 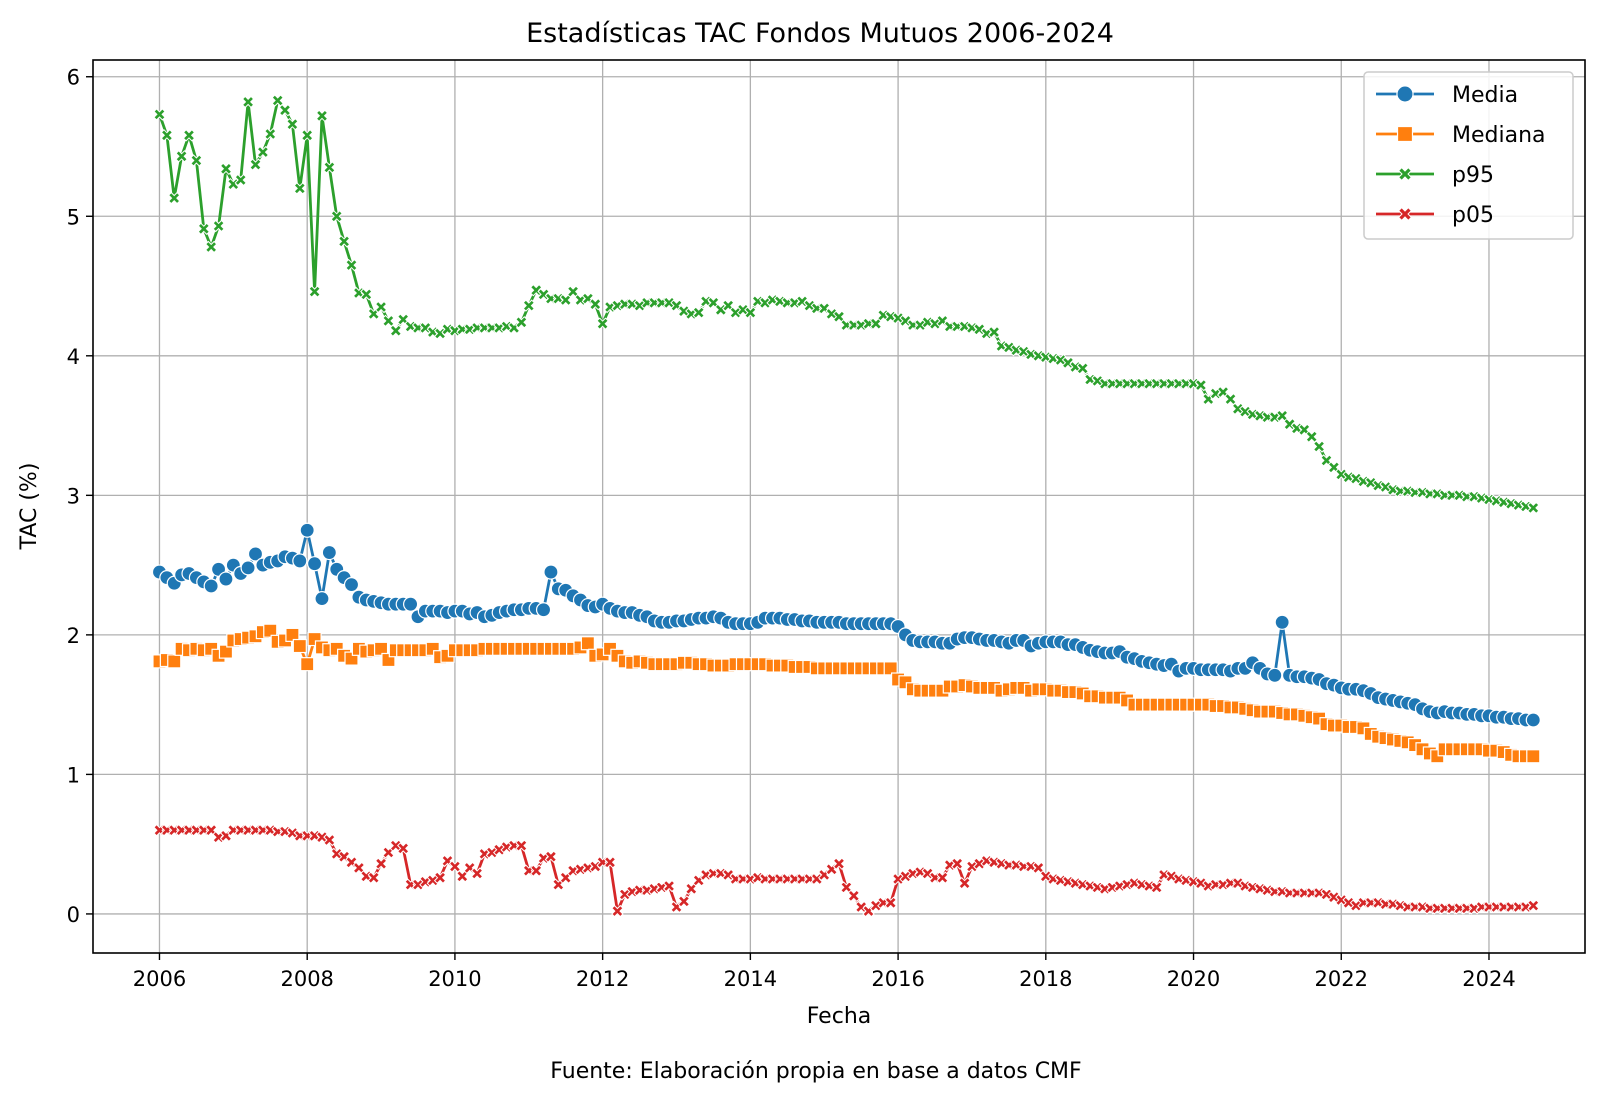 I want to click on x-tick-label: 2020, so click(x=1193, y=979).